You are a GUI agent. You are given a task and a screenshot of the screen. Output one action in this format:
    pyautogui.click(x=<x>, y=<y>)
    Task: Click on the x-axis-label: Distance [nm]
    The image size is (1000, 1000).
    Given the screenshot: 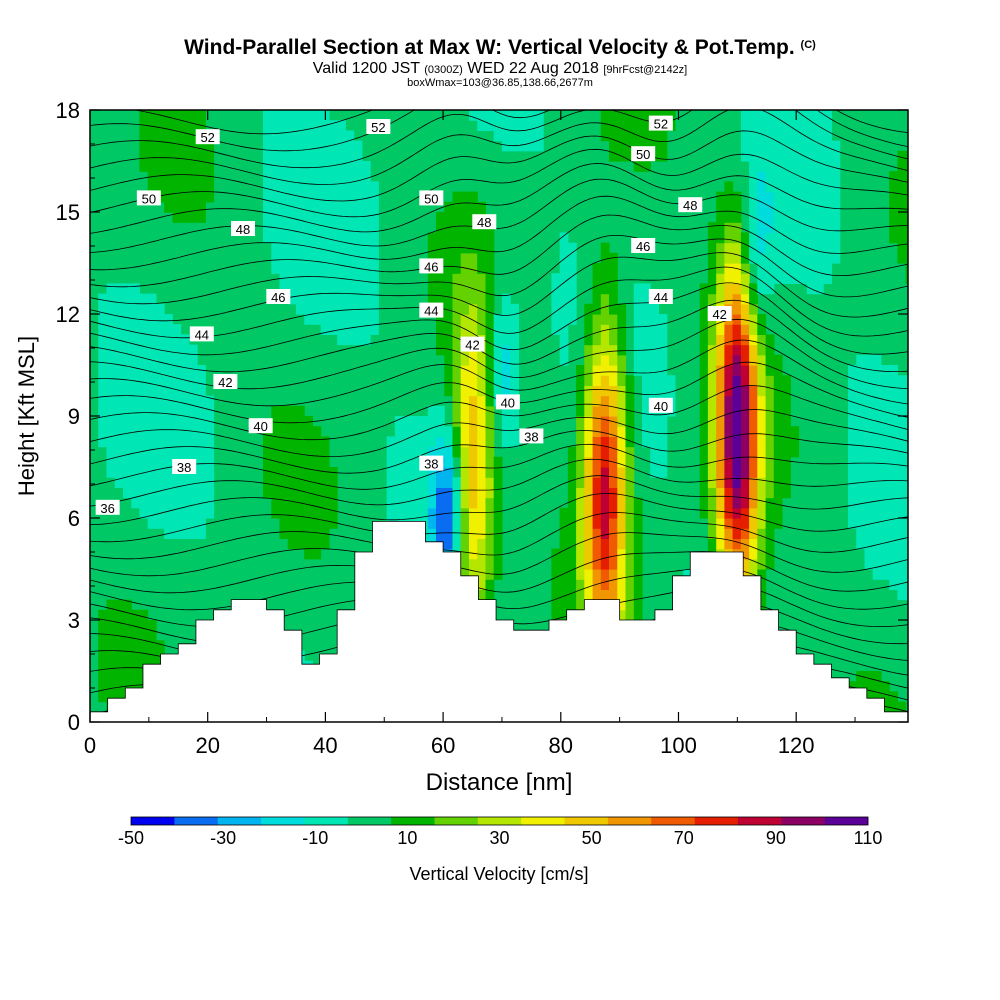 What is the action you would take?
    pyautogui.click(x=499, y=782)
    